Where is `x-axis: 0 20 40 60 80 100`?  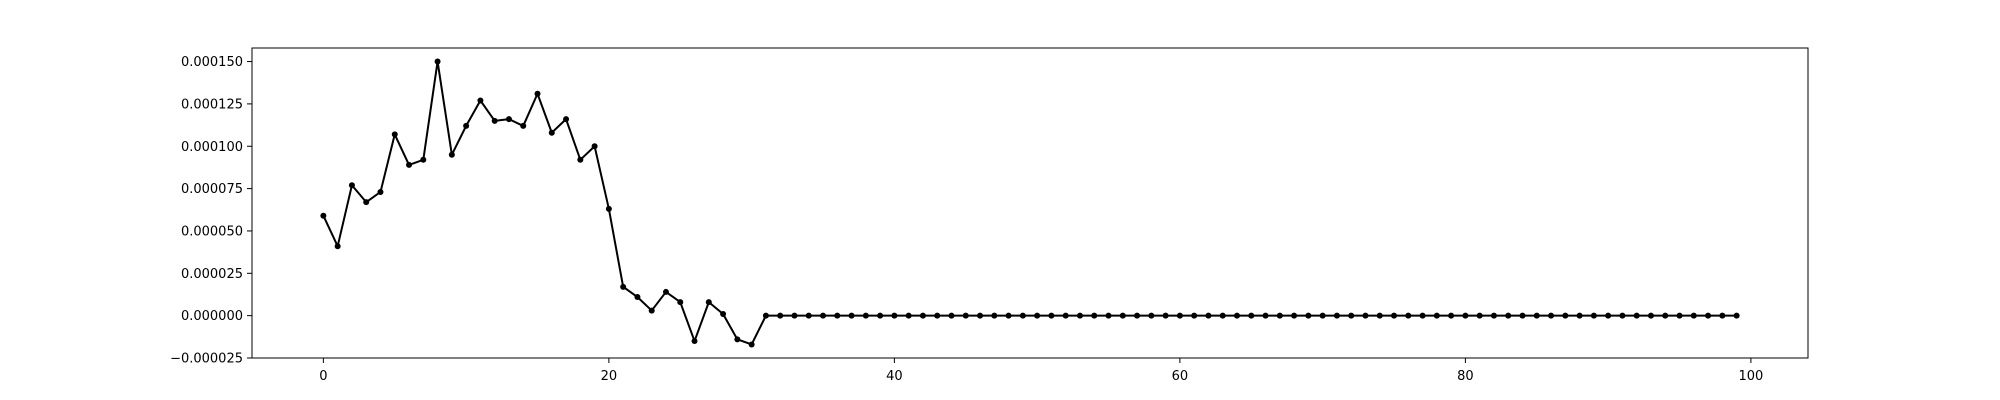 x-axis: 0 20 40 60 80 100 is located at coordinates (1041, 371).